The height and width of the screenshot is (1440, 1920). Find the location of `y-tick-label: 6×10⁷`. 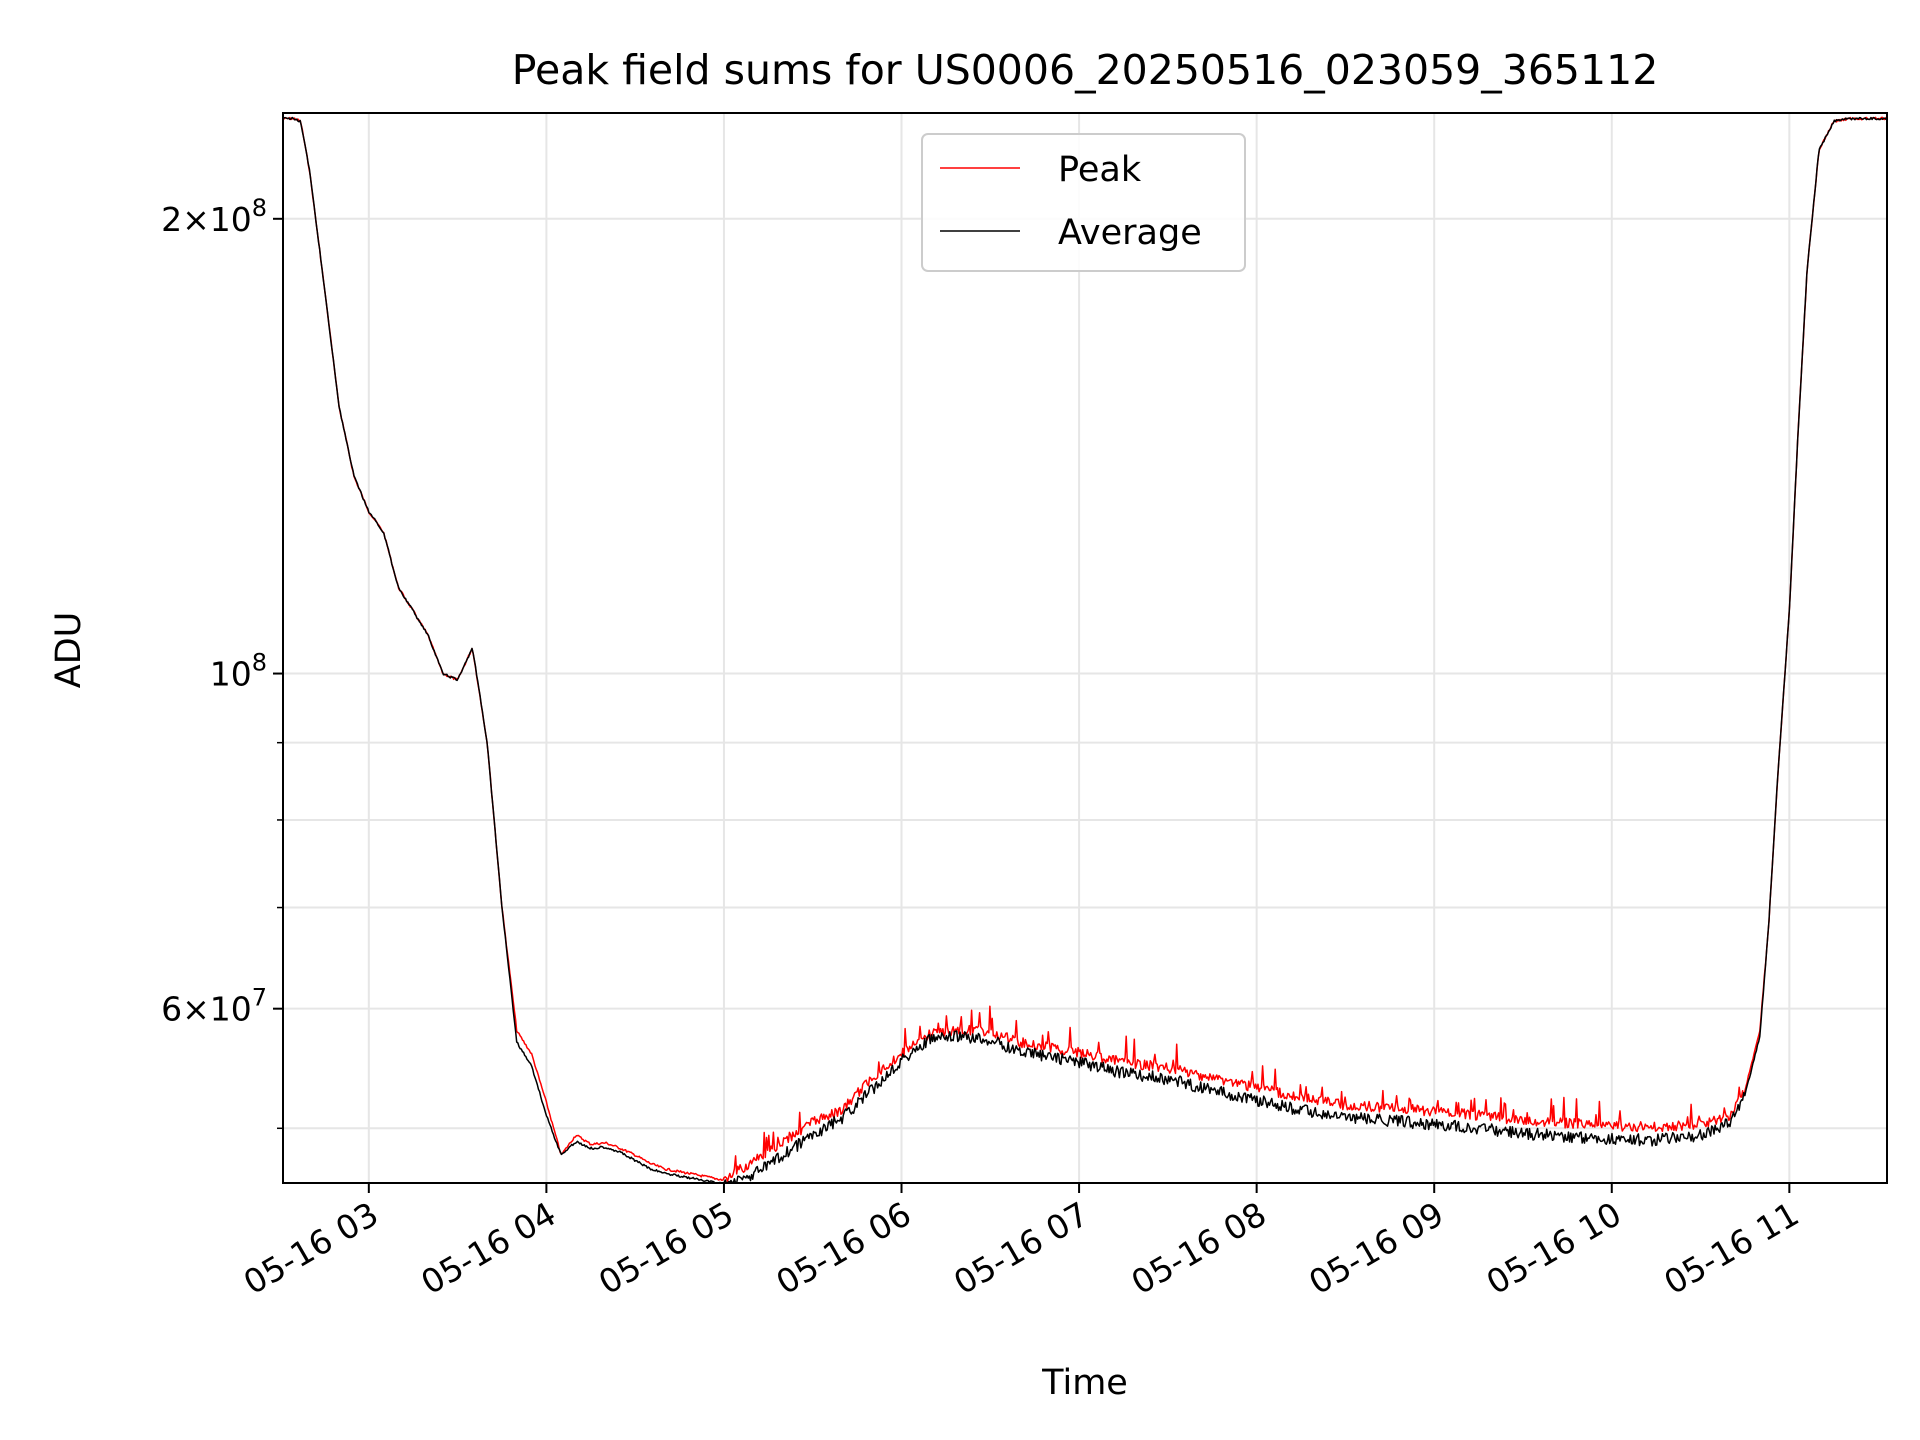

y-tick-label: 6×10⁷ is located at coordinates (214, 1006).